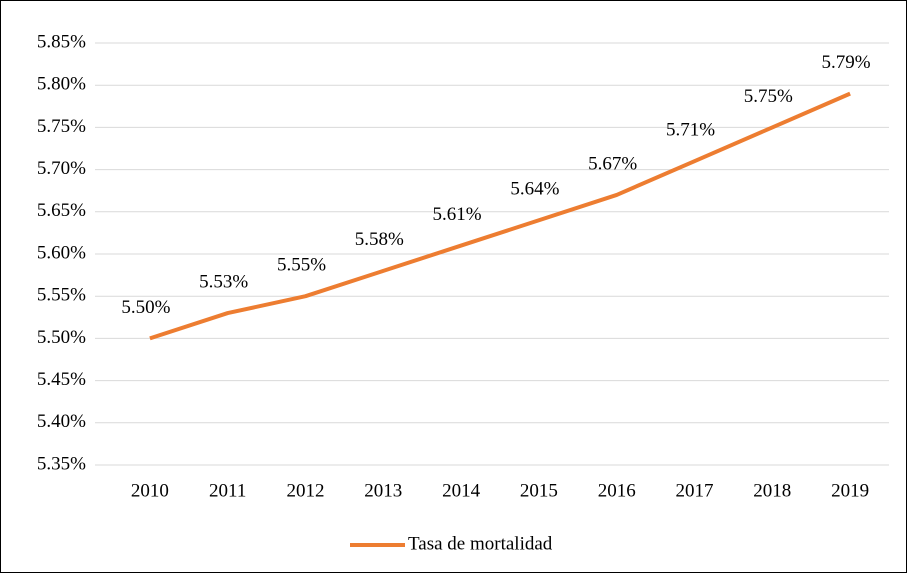 This screenshot has width=907, height=573. I want to click on y-tick-label: 5.55%, so click(61, 295).